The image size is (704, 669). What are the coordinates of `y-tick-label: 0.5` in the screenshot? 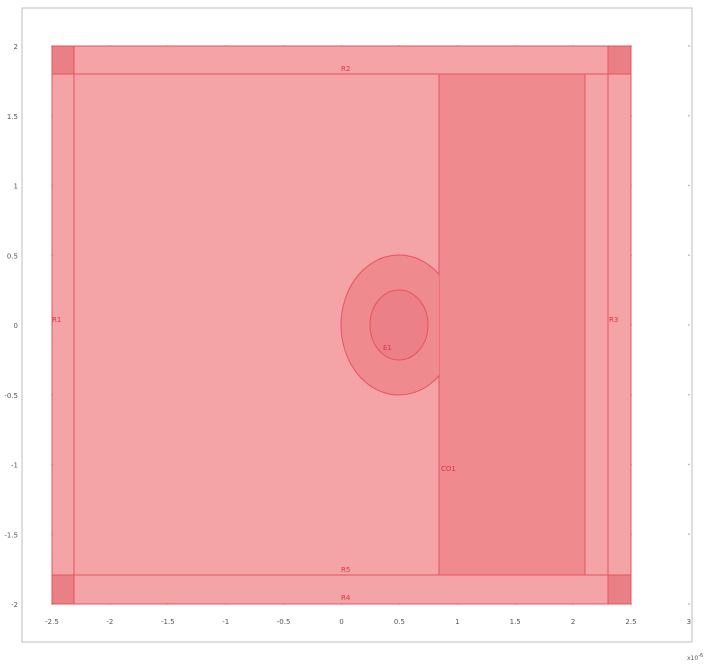 It's located at (12, 256).